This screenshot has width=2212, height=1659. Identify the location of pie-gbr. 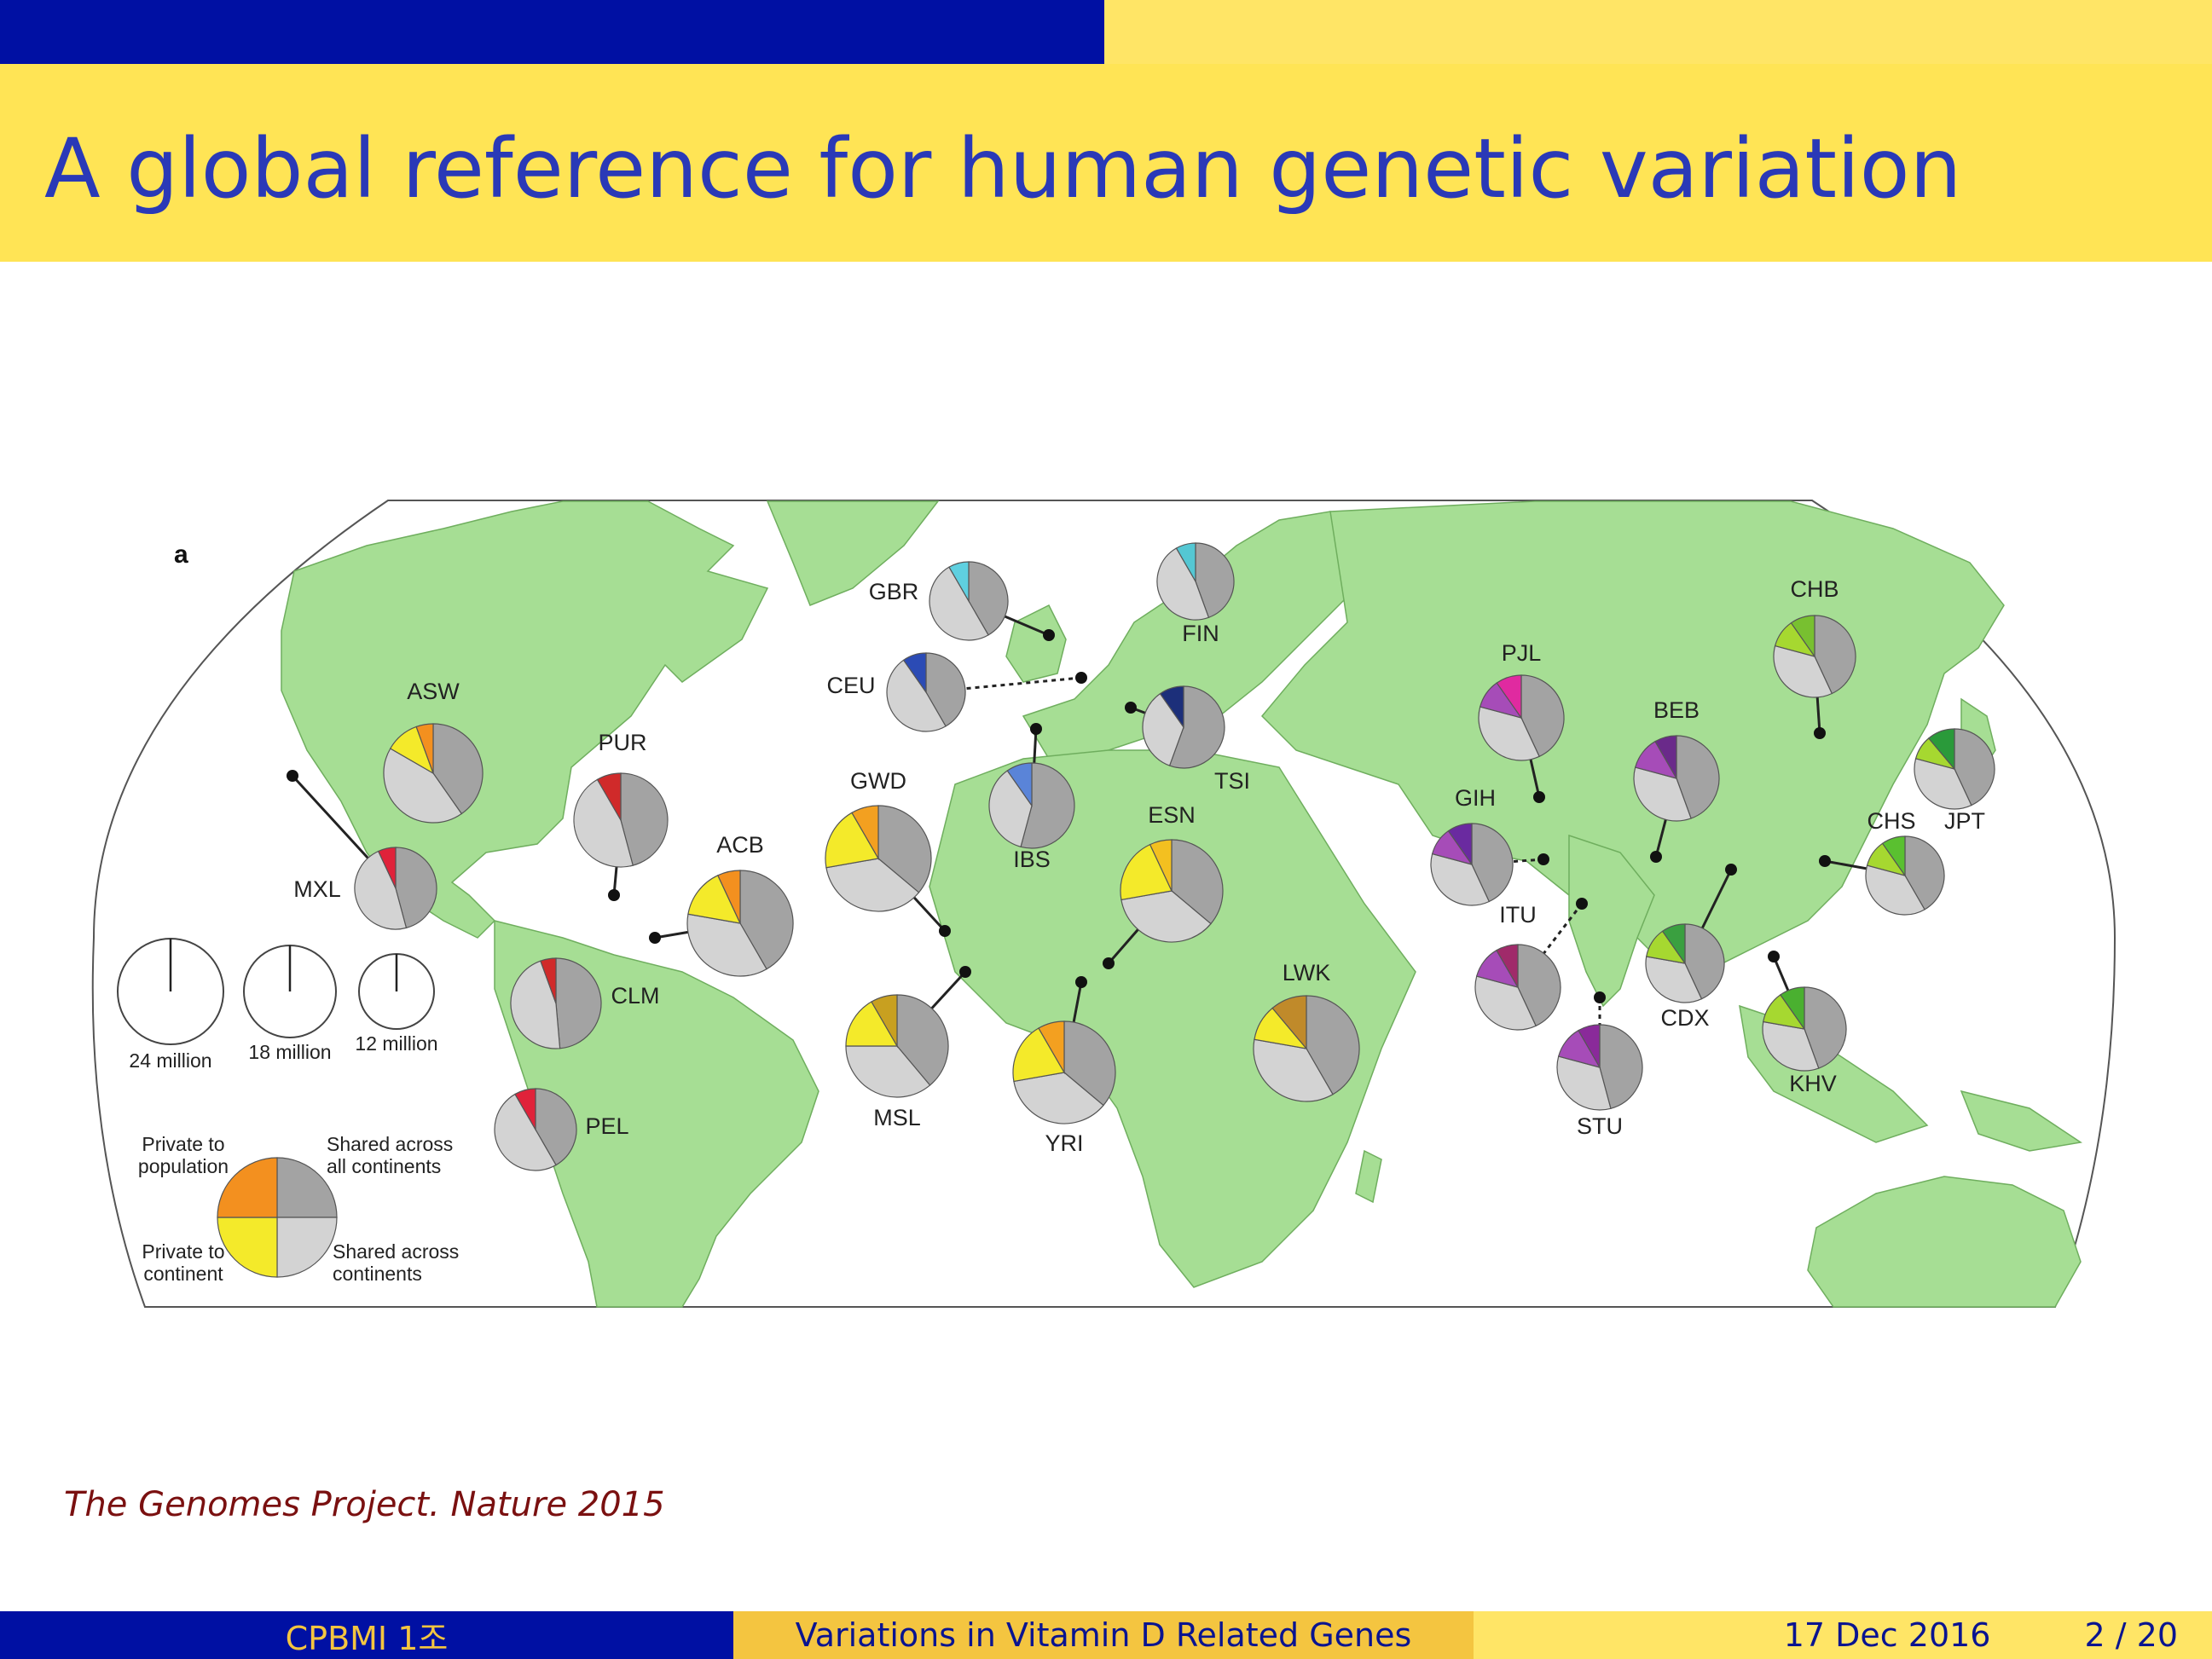
(969, 601).